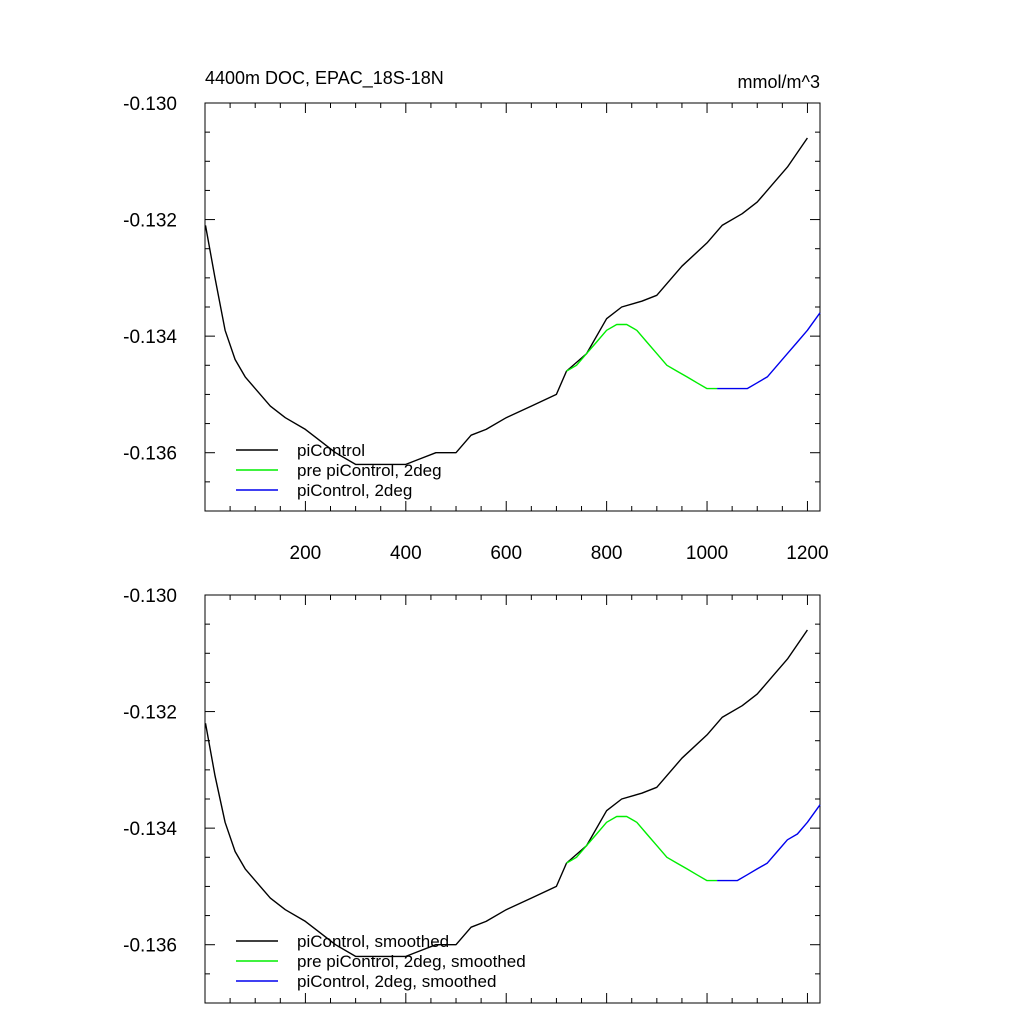 This screenshot has height=1029, width=1024. Describe the element at coordinates (607, 553) in the screenshot. I see `top-x-tick-label: 800` at that location.